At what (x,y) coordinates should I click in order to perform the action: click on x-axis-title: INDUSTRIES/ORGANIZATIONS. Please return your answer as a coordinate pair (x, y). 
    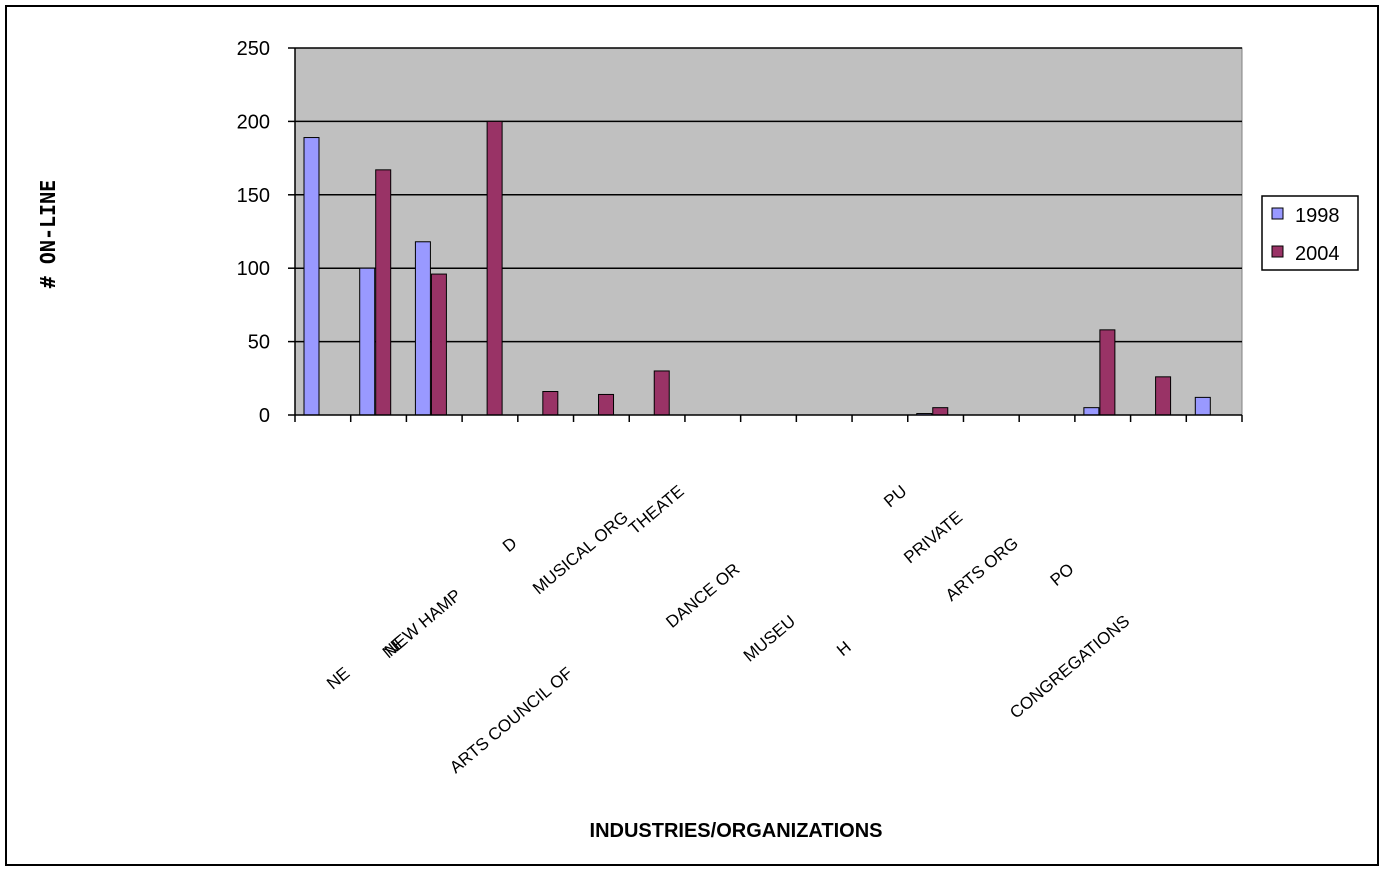
    Looking at the image, I should click on (736, 831).